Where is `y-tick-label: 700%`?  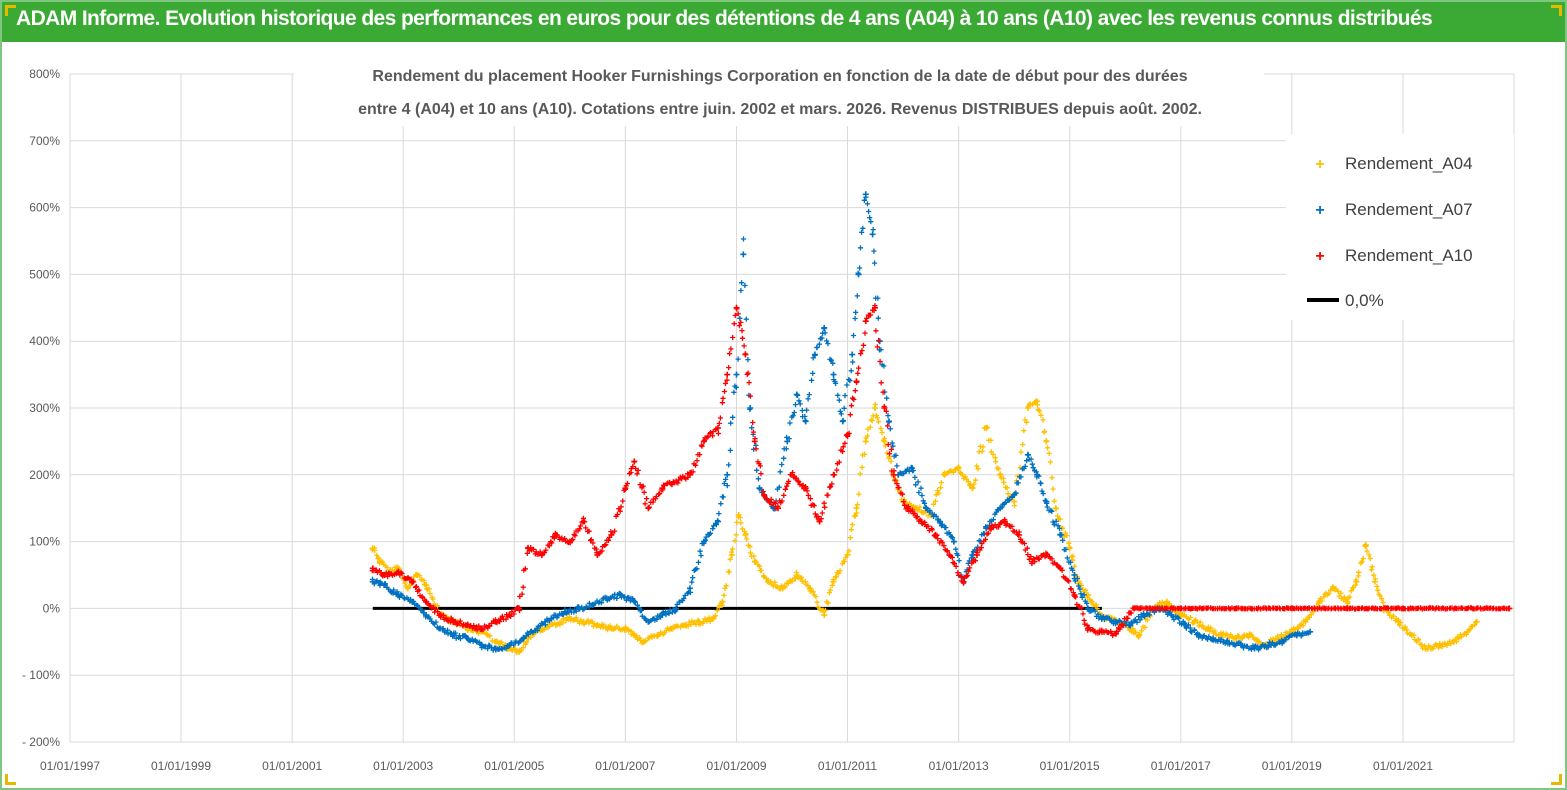
y-tick-label: 700% is located at coordinates (44, 141).